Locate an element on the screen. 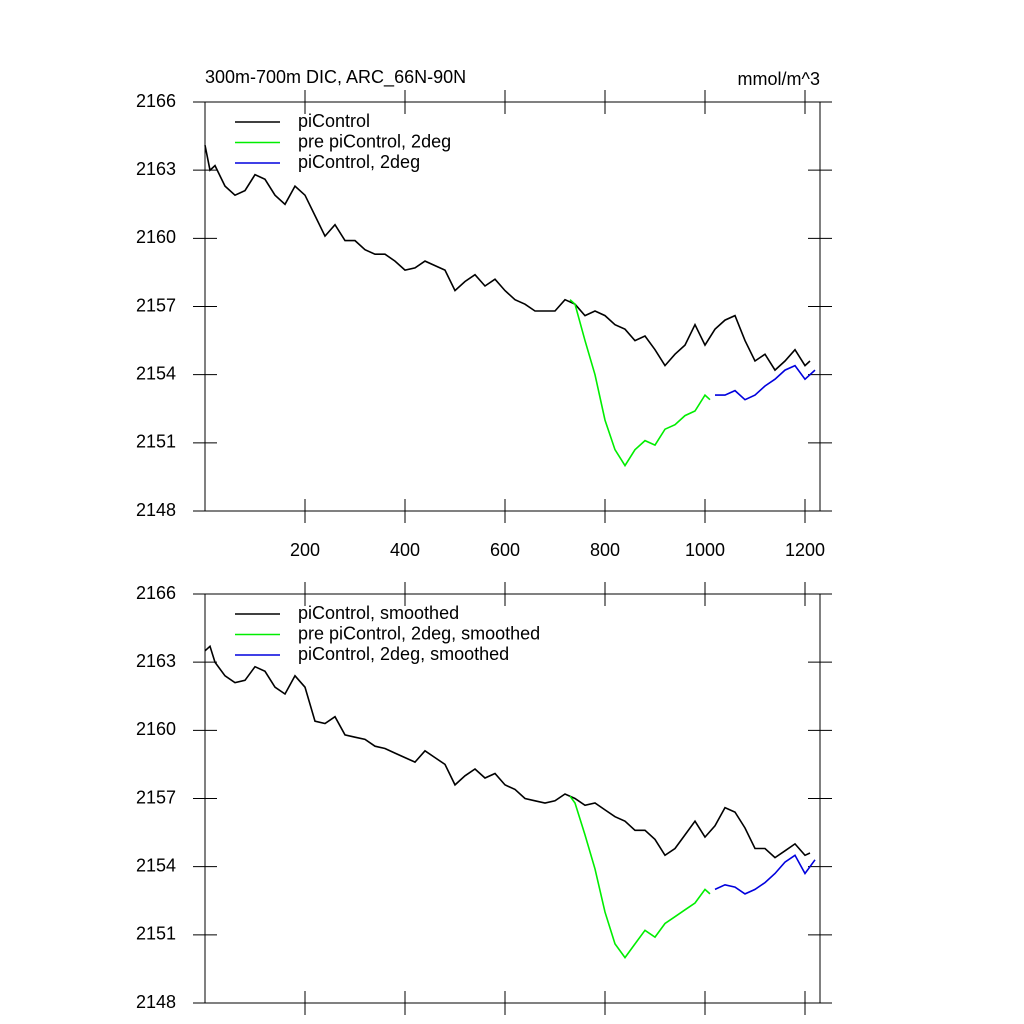 This screenshot has height=1024, width=1024. legend-label: piControl, 2deg, smoothed is located at coordinates (403, 654).